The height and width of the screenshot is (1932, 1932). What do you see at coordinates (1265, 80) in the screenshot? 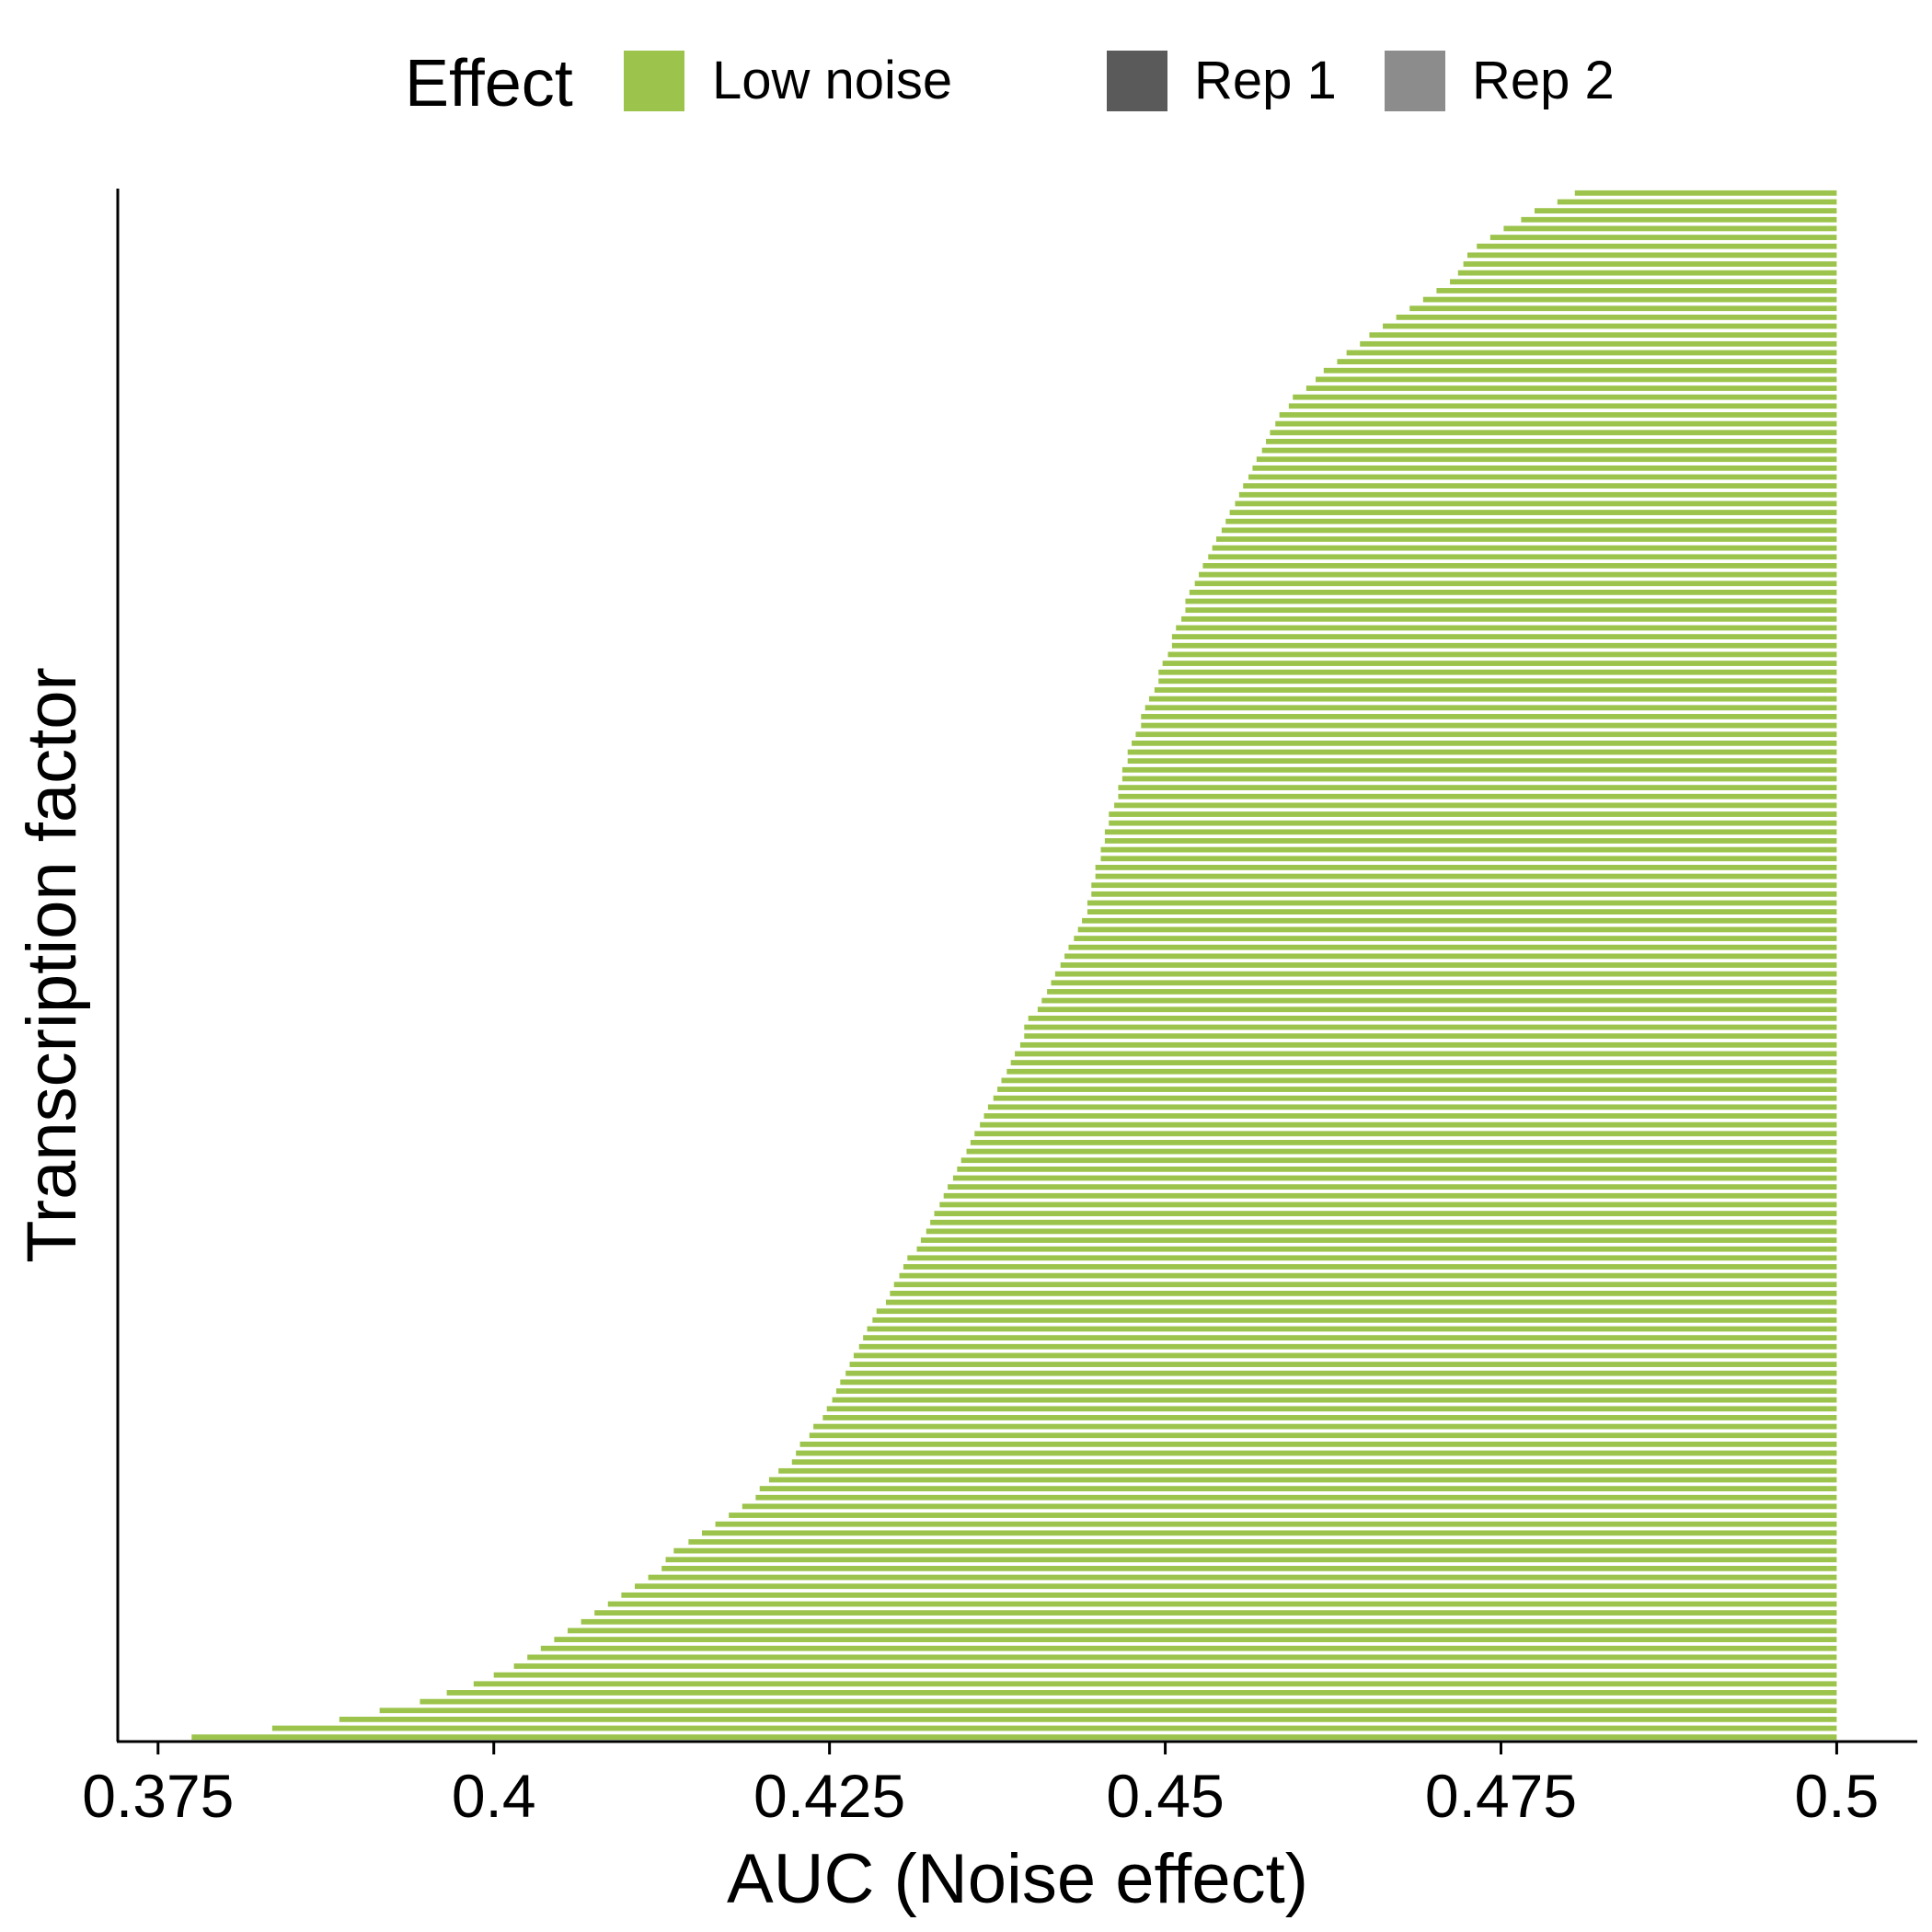
I see `legend-label-rep-1: Rep 1` at bounding box center [1265, 80].